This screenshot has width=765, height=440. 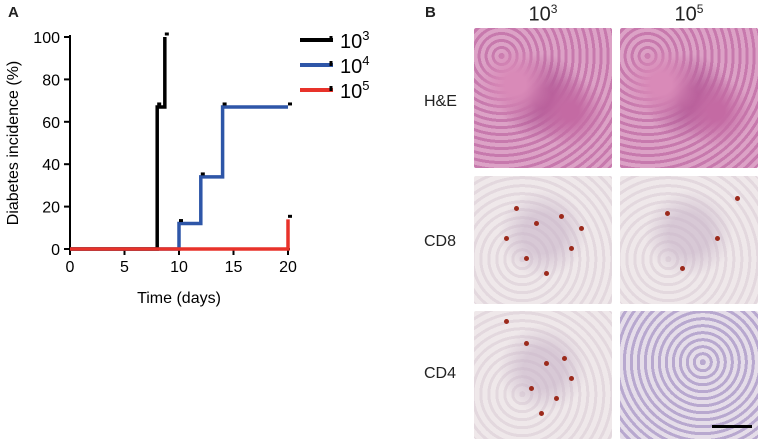 I want to click on column-header-1: 103, so click(x=543, y=14).